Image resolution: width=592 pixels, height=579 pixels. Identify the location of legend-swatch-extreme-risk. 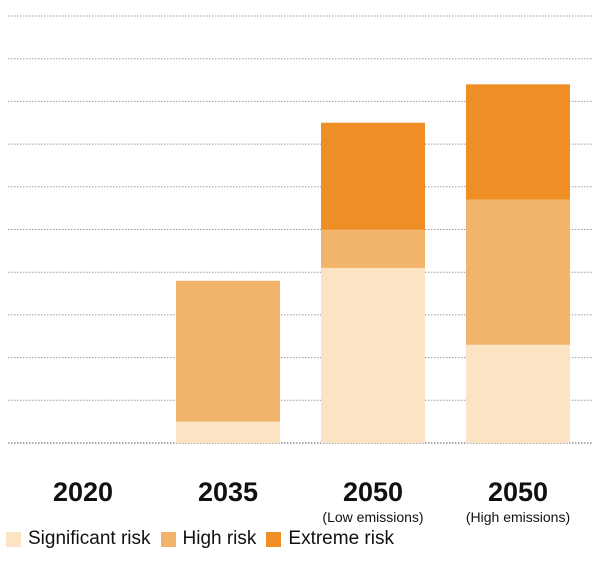
(274, 539).